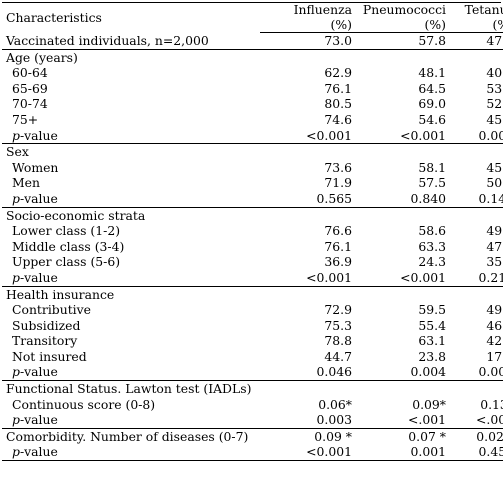 The width and height of the screenshot is (503, 480). What do you see at coordinates (338, 119) in the screenshot?
I see `cell-influenza: 74.6` at bounding box center [338, 119].